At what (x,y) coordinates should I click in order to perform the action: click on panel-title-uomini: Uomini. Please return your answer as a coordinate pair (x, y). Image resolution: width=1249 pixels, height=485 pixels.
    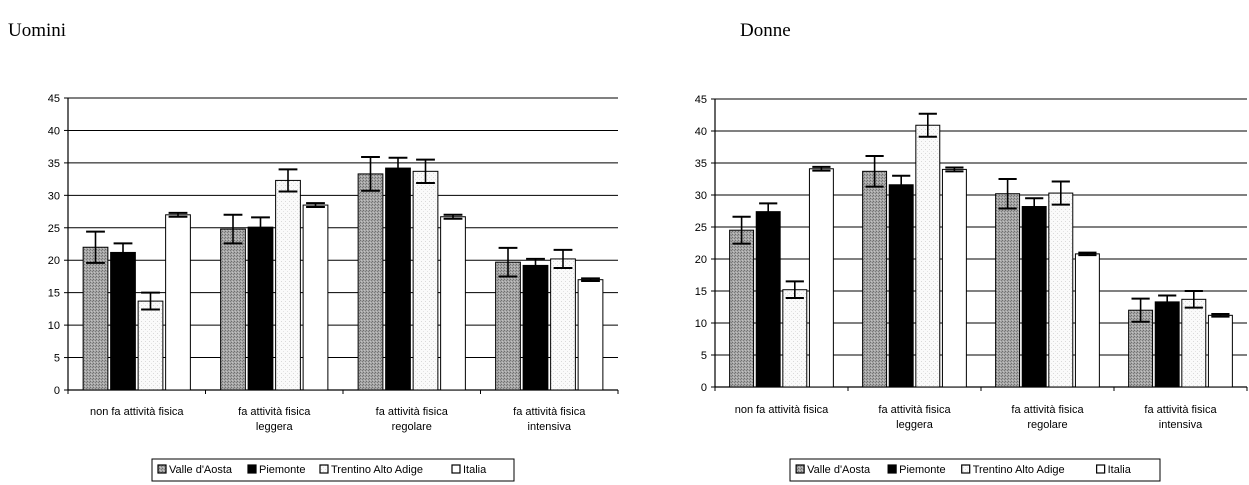
    Looking at the image, I should click on (37, 30).